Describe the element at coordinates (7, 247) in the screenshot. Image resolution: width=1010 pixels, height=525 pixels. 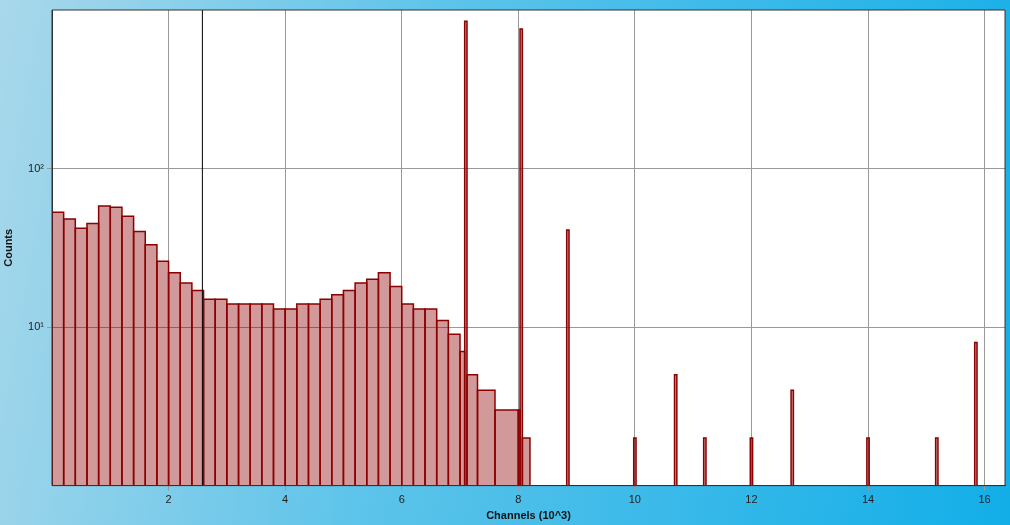
I see `y-axis-title: Counts` at that location.